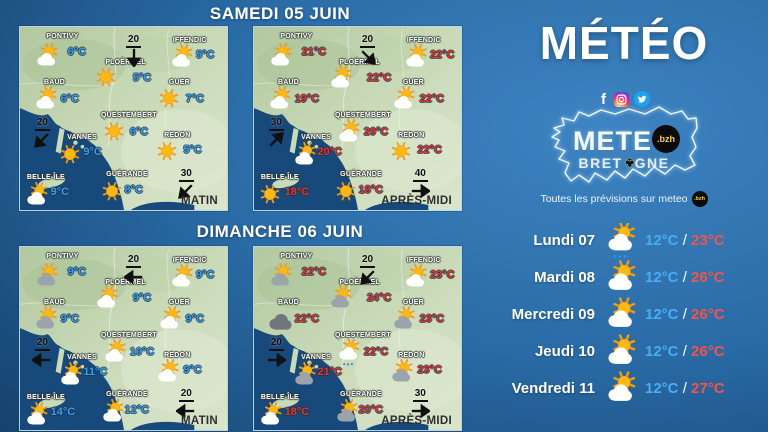 Image resolution: width=768 pixels, height=432 pixels. Describe the element at coordinates (662, 277) in the screenshot. I see `min-temp: 12°C` at that location.